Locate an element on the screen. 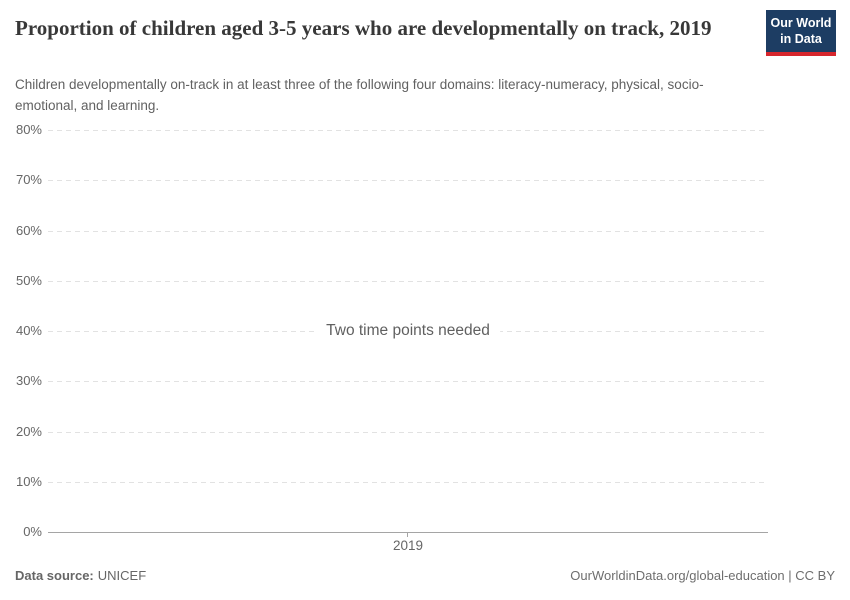  y-axis-tick-label: 30% is located at coordinates (28, 381).